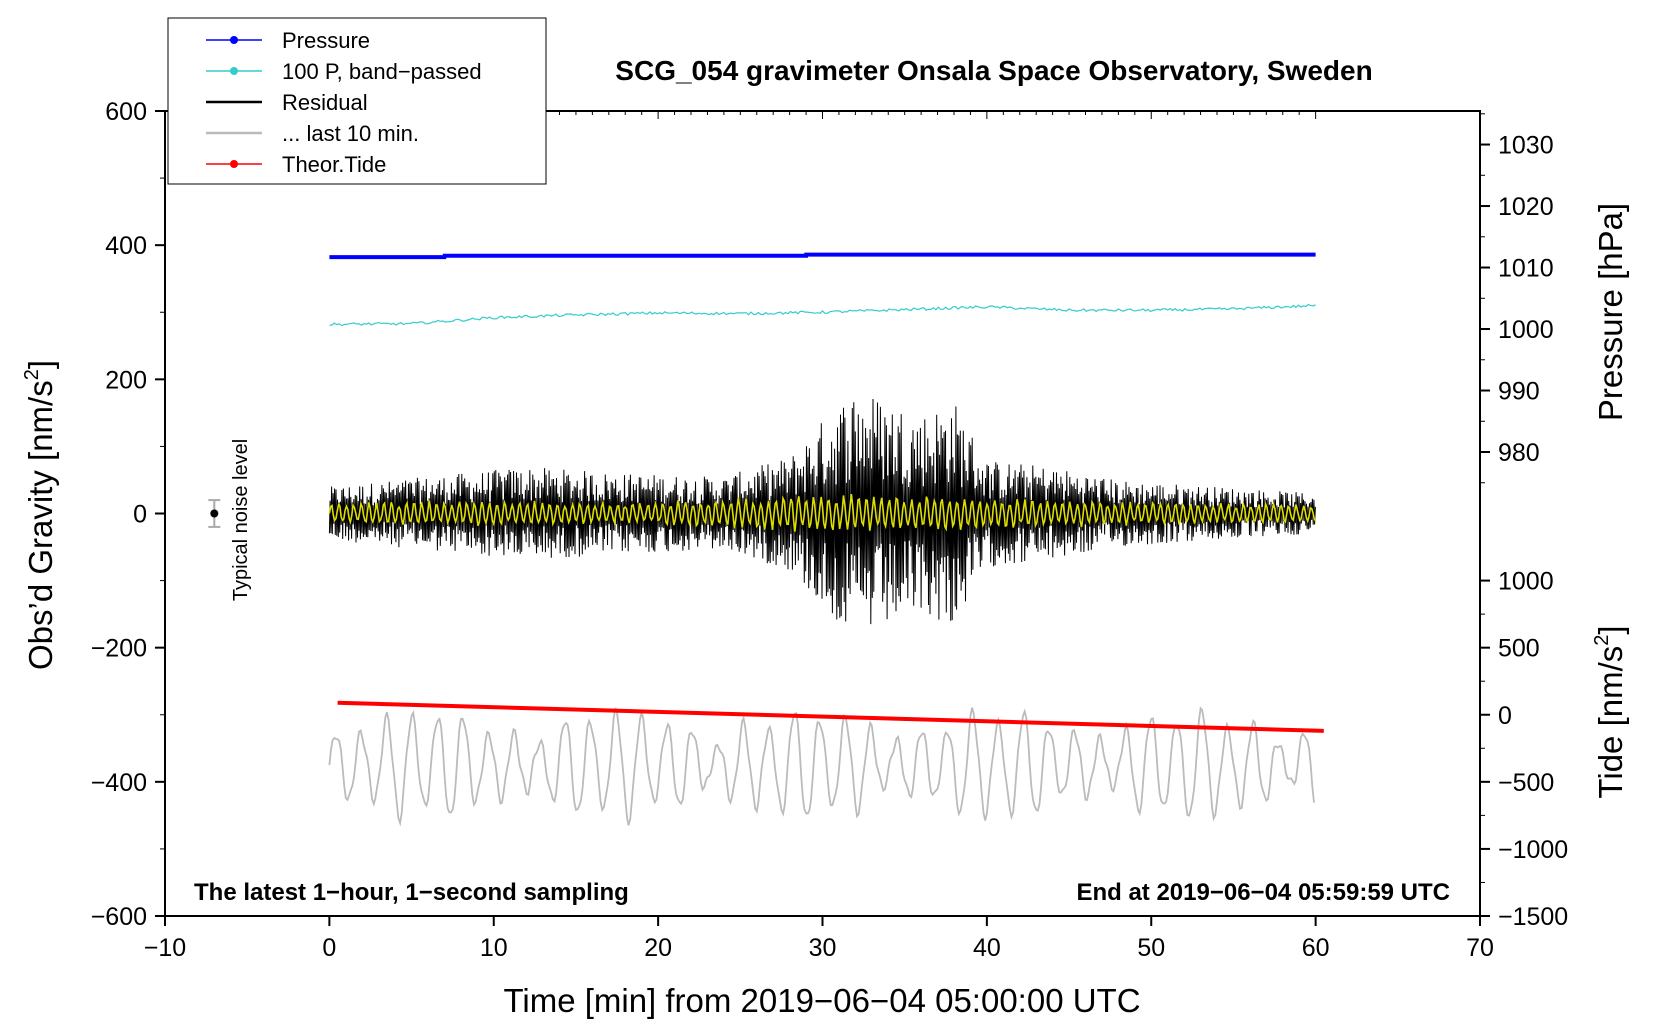 Image resolution: width=1660 pixels, height=1020 pixels. Describe the element at coordinates (126, 112) in the screenshot. I see `y-left-tick-label: 600` at that location.